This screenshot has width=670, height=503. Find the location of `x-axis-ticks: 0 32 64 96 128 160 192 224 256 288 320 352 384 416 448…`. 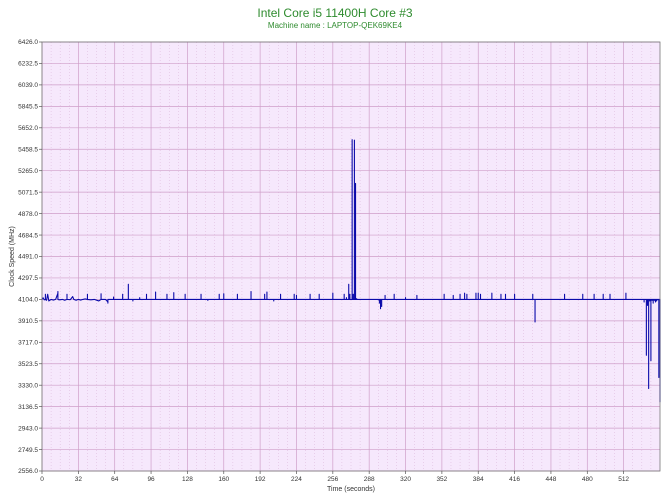

x-axis-ticks: 0 32 64 96 128 160 192 224 256 288 320 352 384 416 448… is located at coordinates (334, 477).